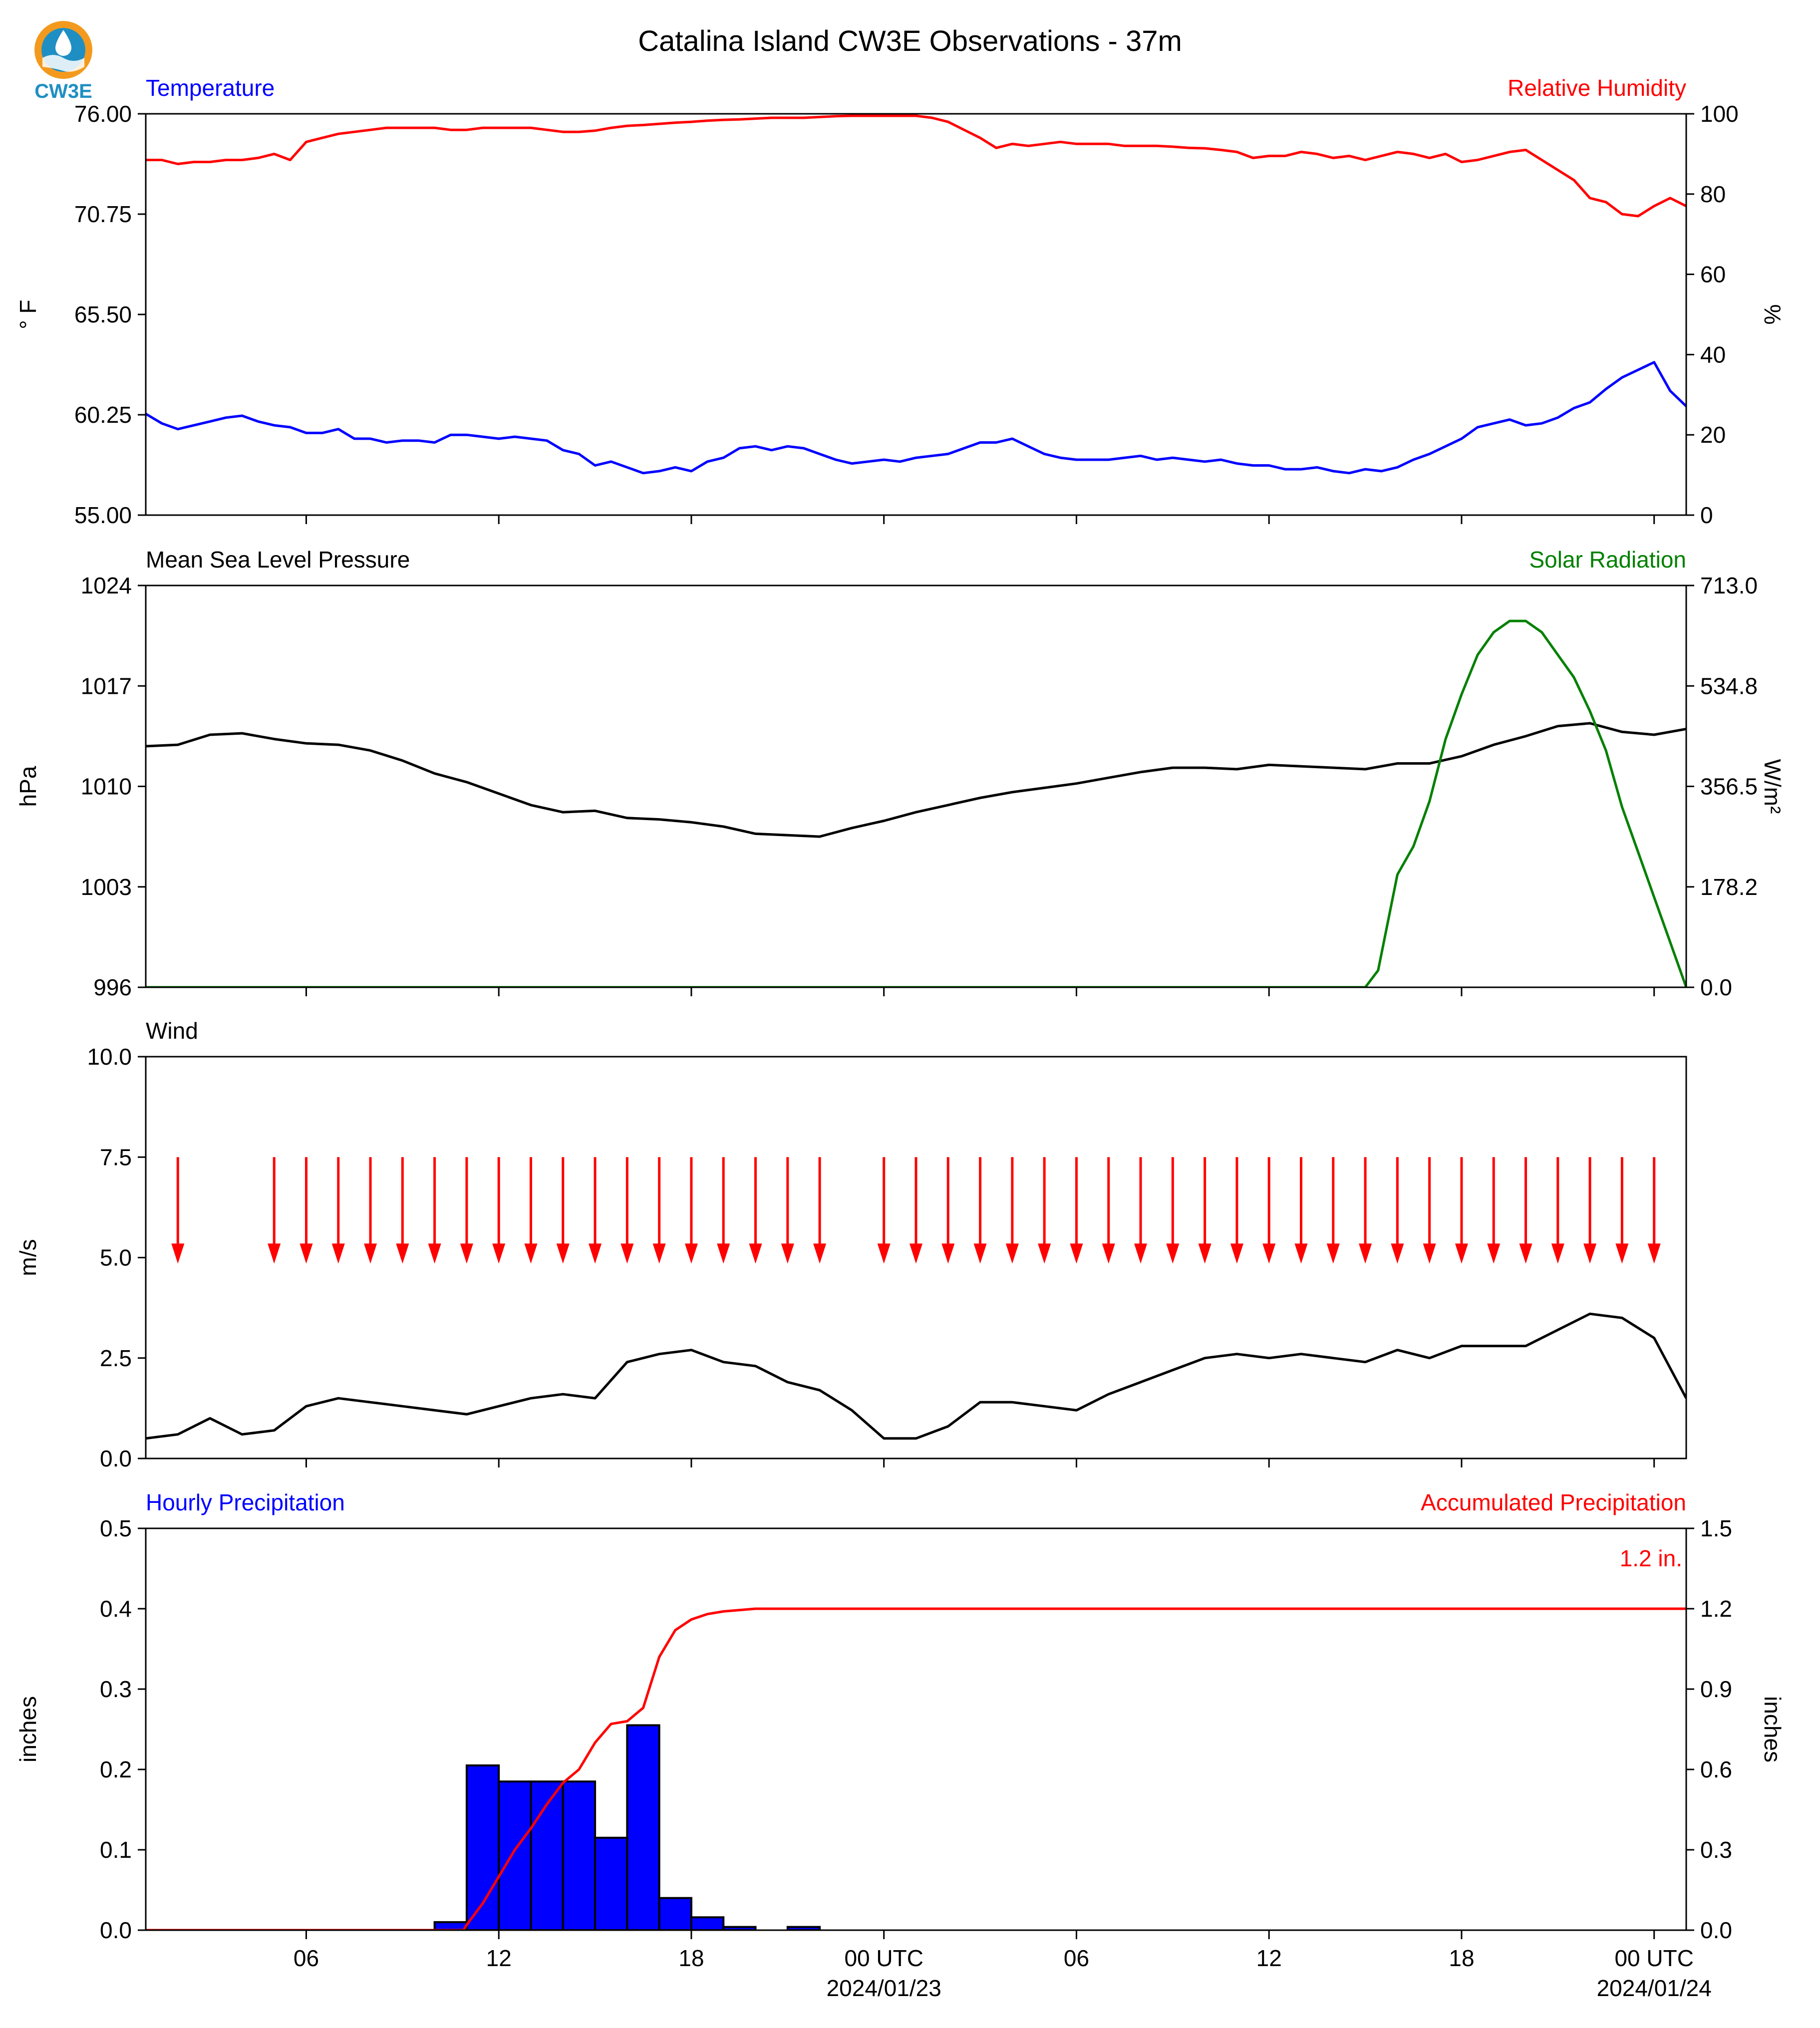  Describe the element at coordinates (116, 1689) in the screenshot. I see `y-tick-label-left: 0.3` at that location.